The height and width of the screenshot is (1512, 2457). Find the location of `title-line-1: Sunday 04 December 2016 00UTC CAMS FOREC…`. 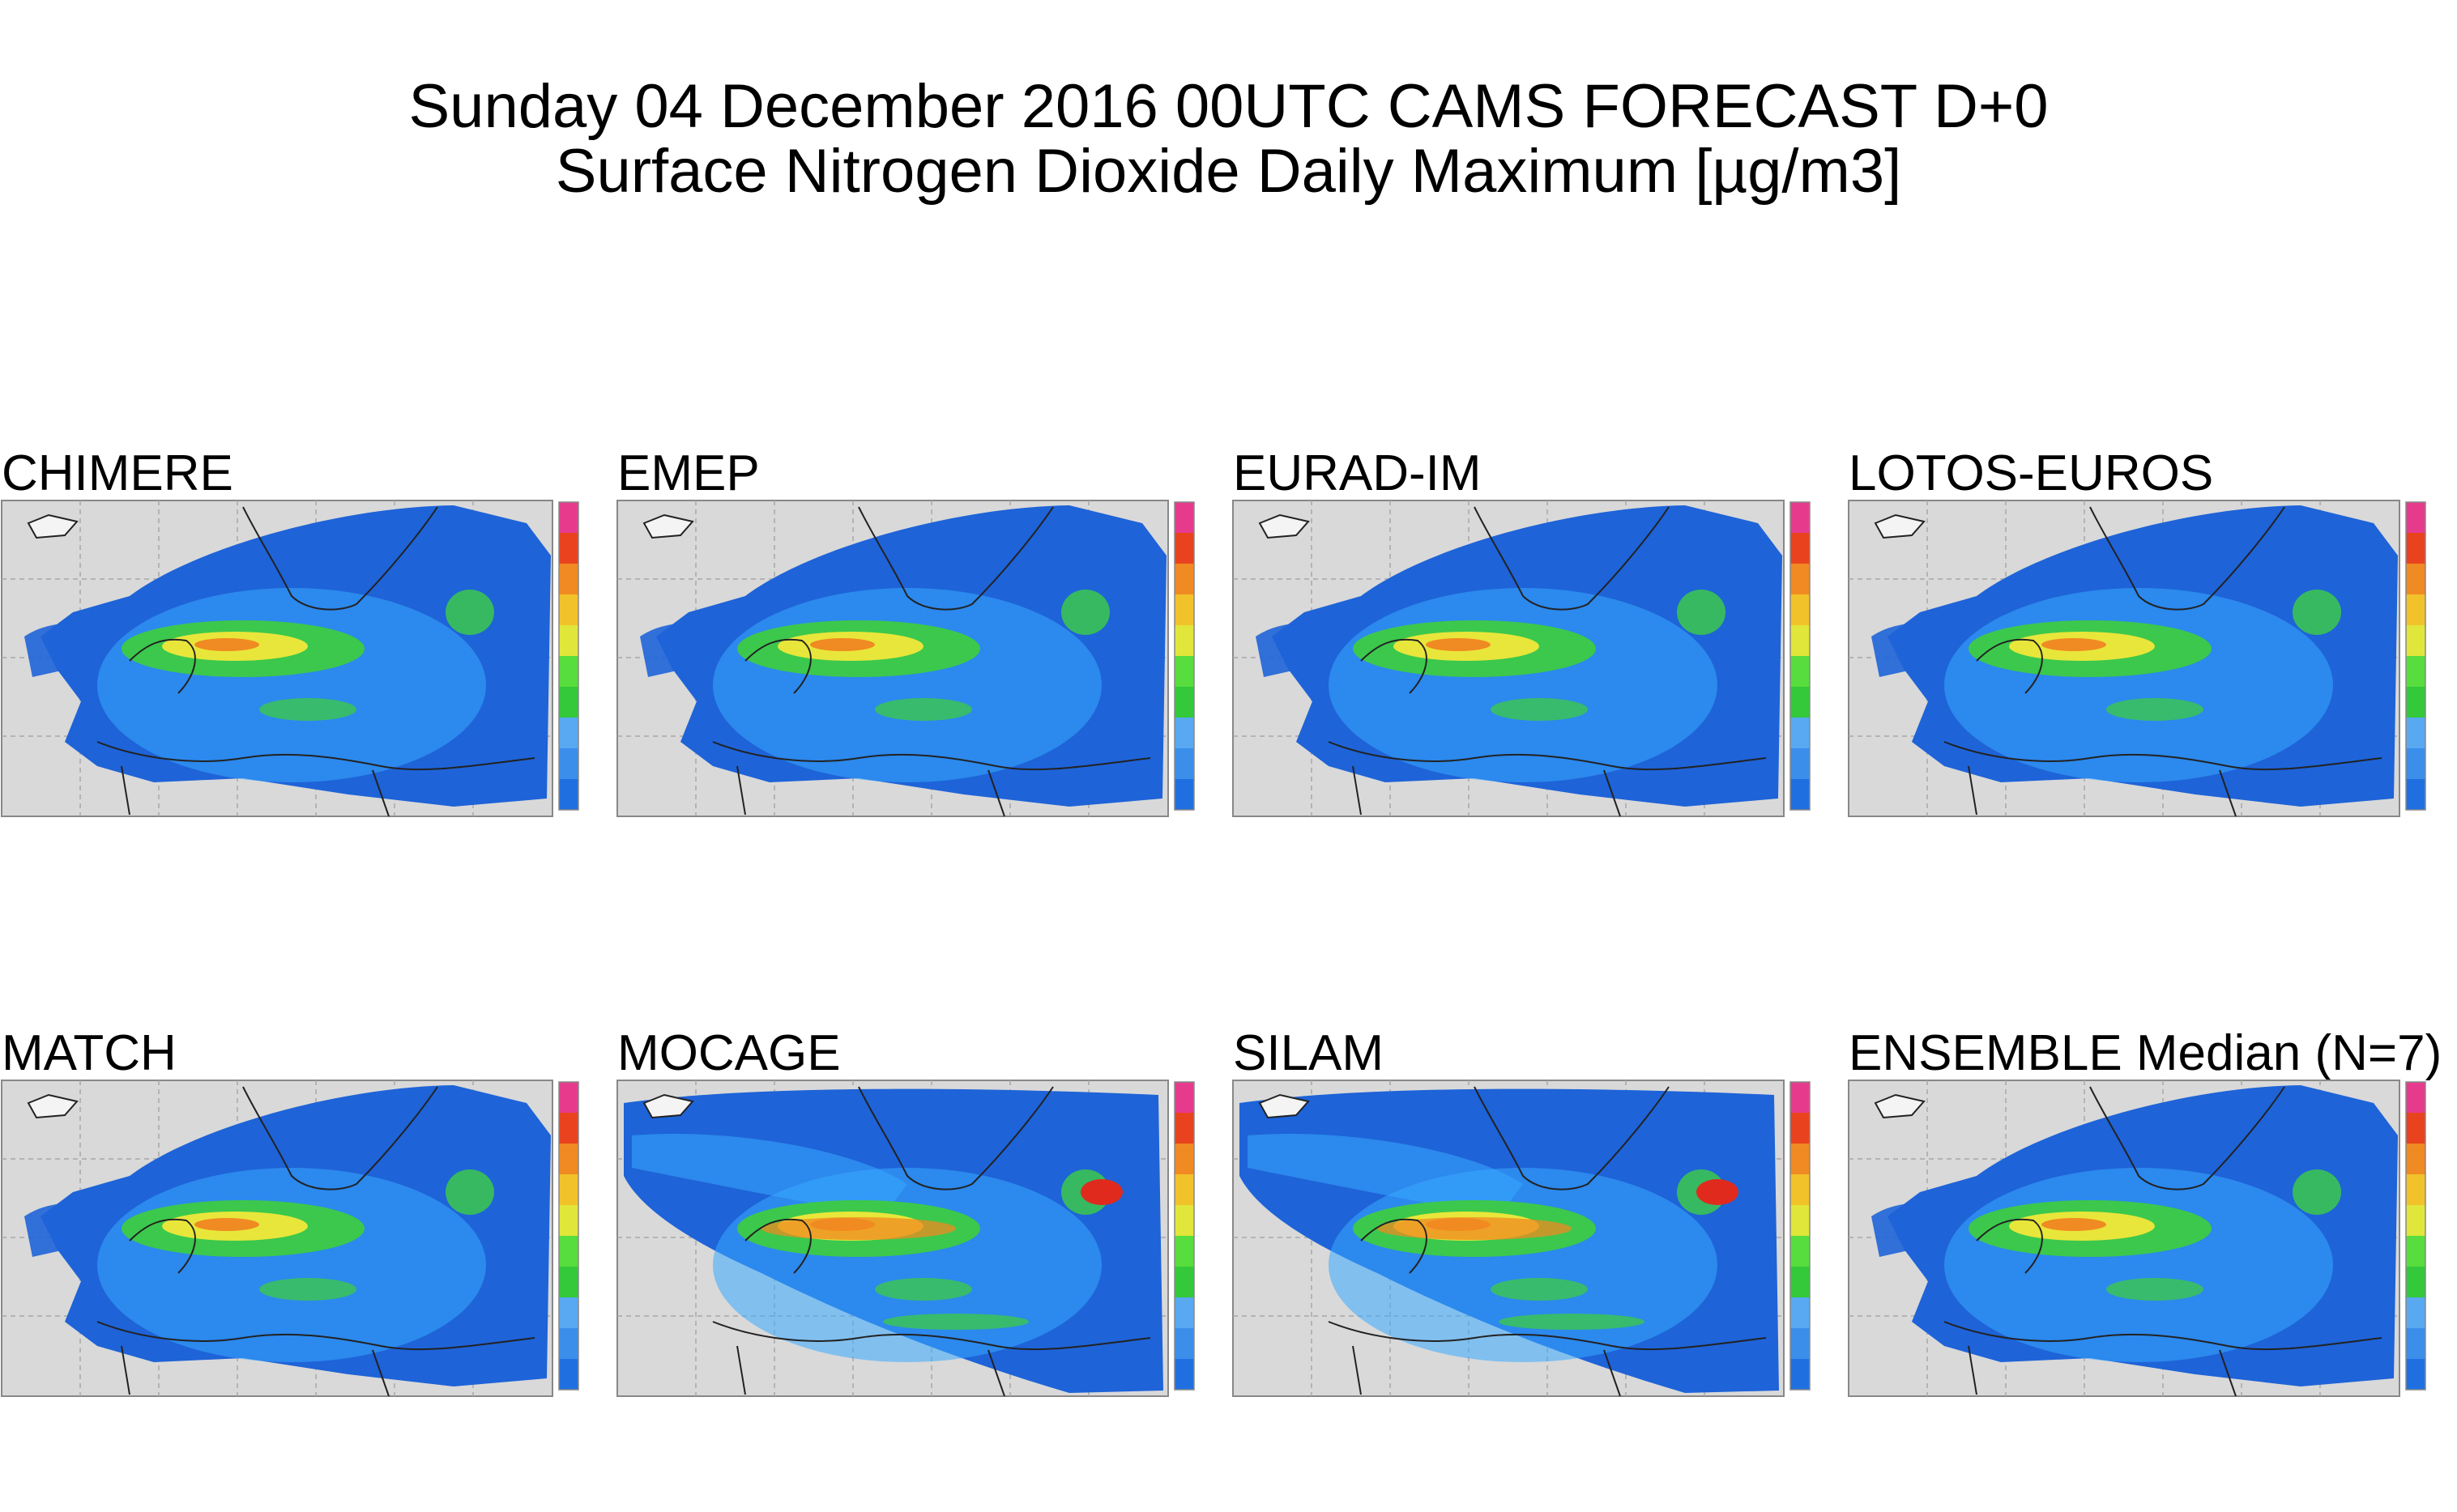

title-line-1: Sunday 04 December 2016 00UTC CAMS FOREC… is located at coordinates (1228, 106).